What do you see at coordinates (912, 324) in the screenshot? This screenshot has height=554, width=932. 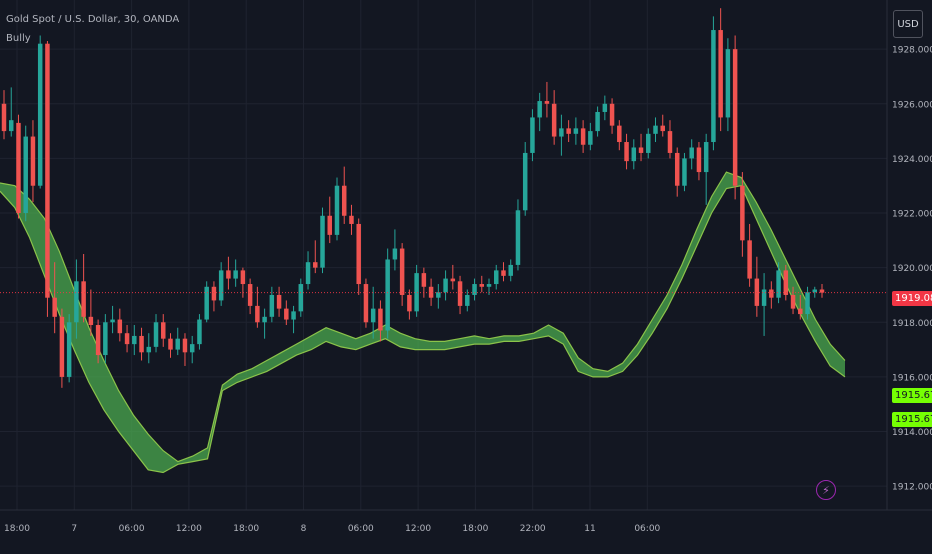 I see `price-tick-label: 1918.000` at bounding box center [912, 324].